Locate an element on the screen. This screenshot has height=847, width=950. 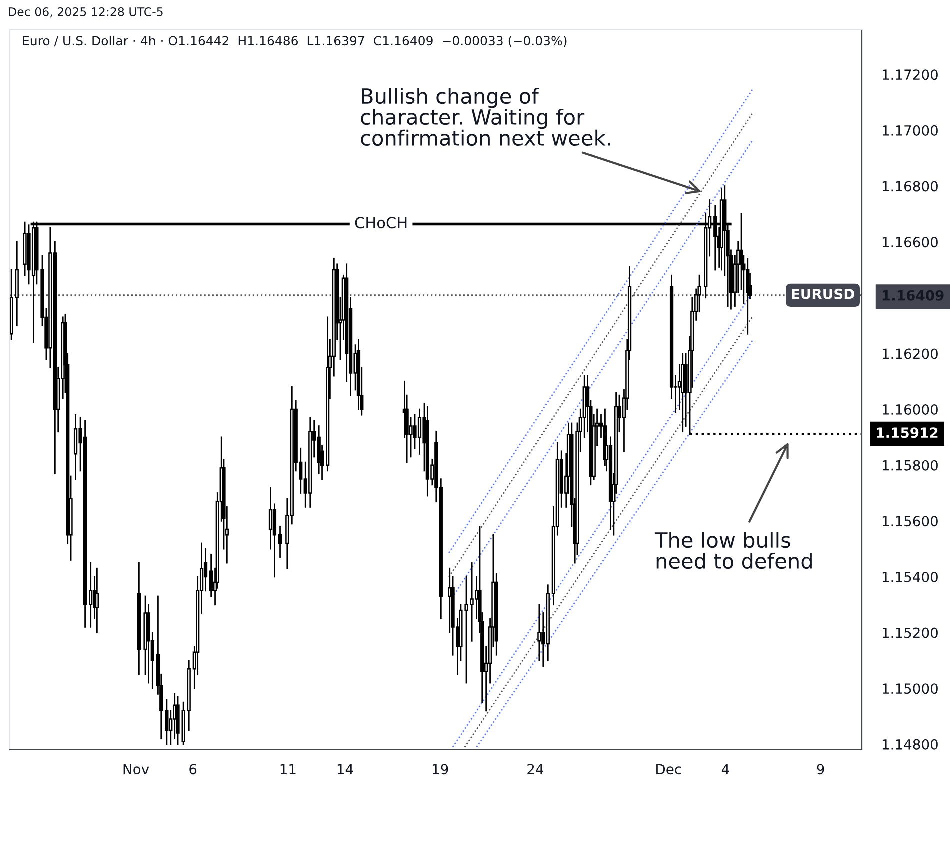
y-tick-label: 1.16000 is located at coordinates (910, 410).